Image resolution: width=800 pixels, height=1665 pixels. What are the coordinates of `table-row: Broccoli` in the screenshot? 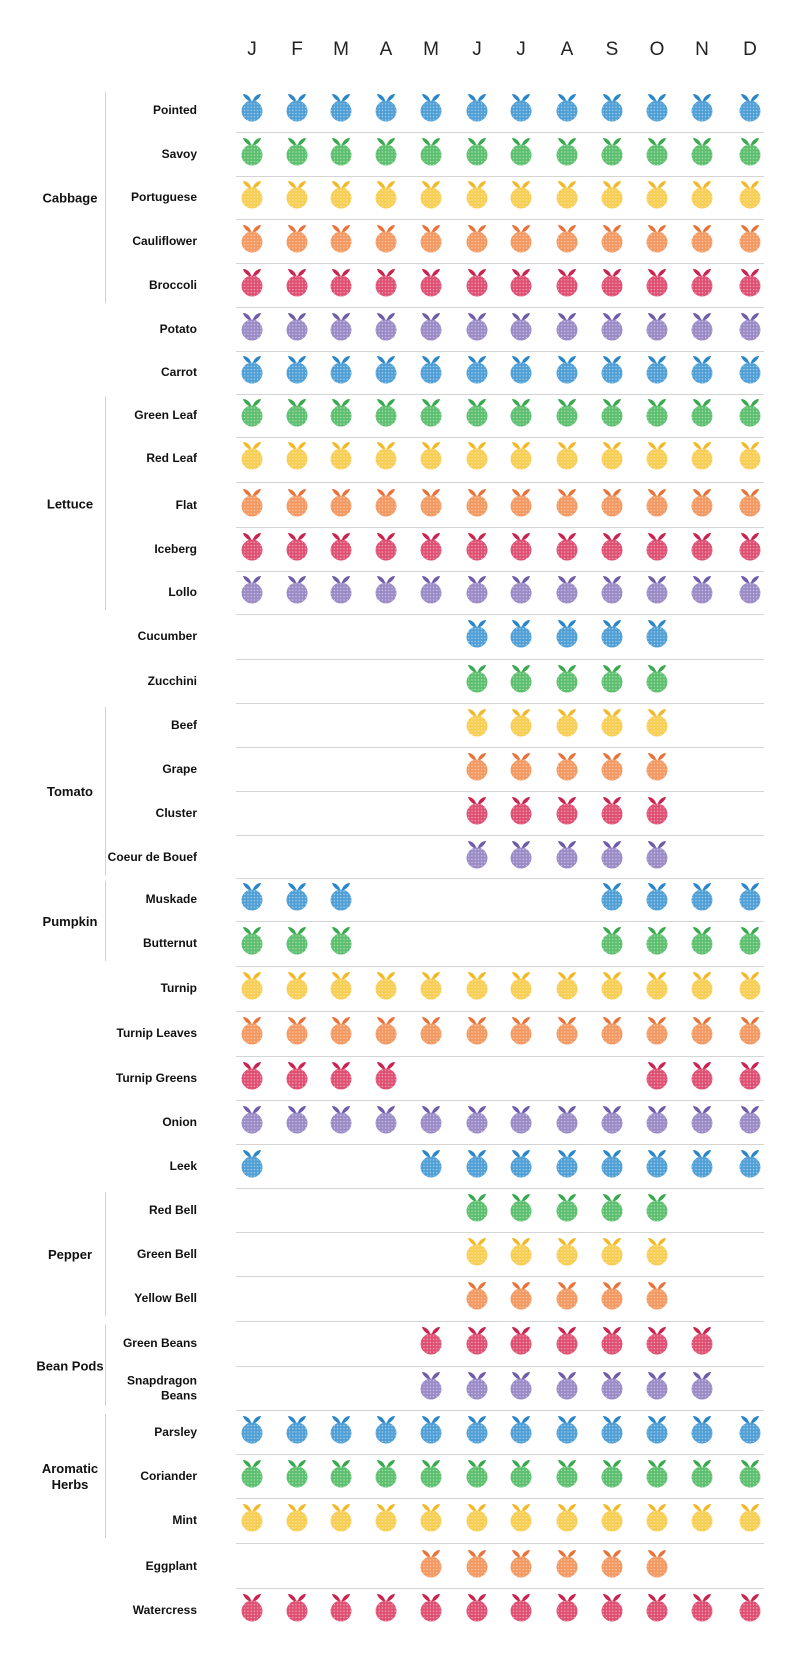 It's located at (455, 283).